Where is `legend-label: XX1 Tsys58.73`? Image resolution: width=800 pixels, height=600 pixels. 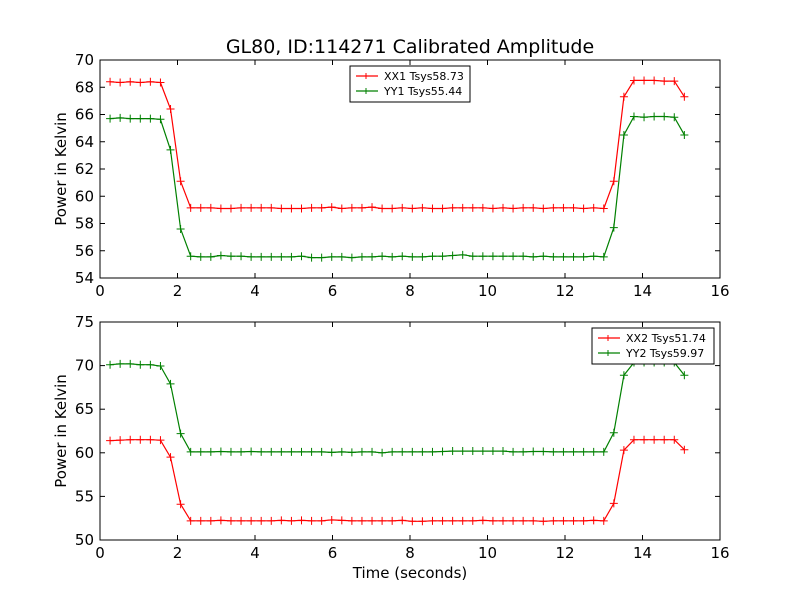 legend-label: XX1 Tsys58.73 is located at coordinates (424, 76).